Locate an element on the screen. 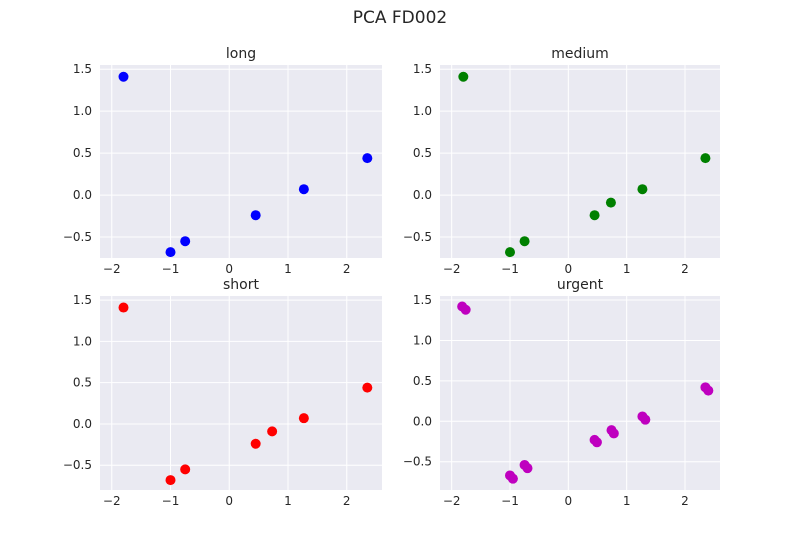 Image resolution: width=800 pixels, height=550 pixels. figure-title: PCA FD002 is located at coordinates (400, 18).